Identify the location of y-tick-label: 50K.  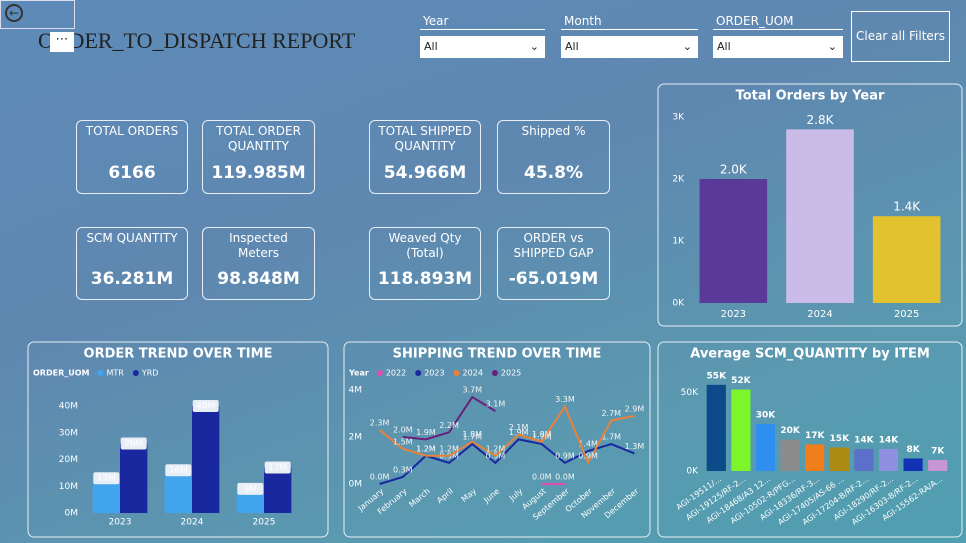
(690, 393).